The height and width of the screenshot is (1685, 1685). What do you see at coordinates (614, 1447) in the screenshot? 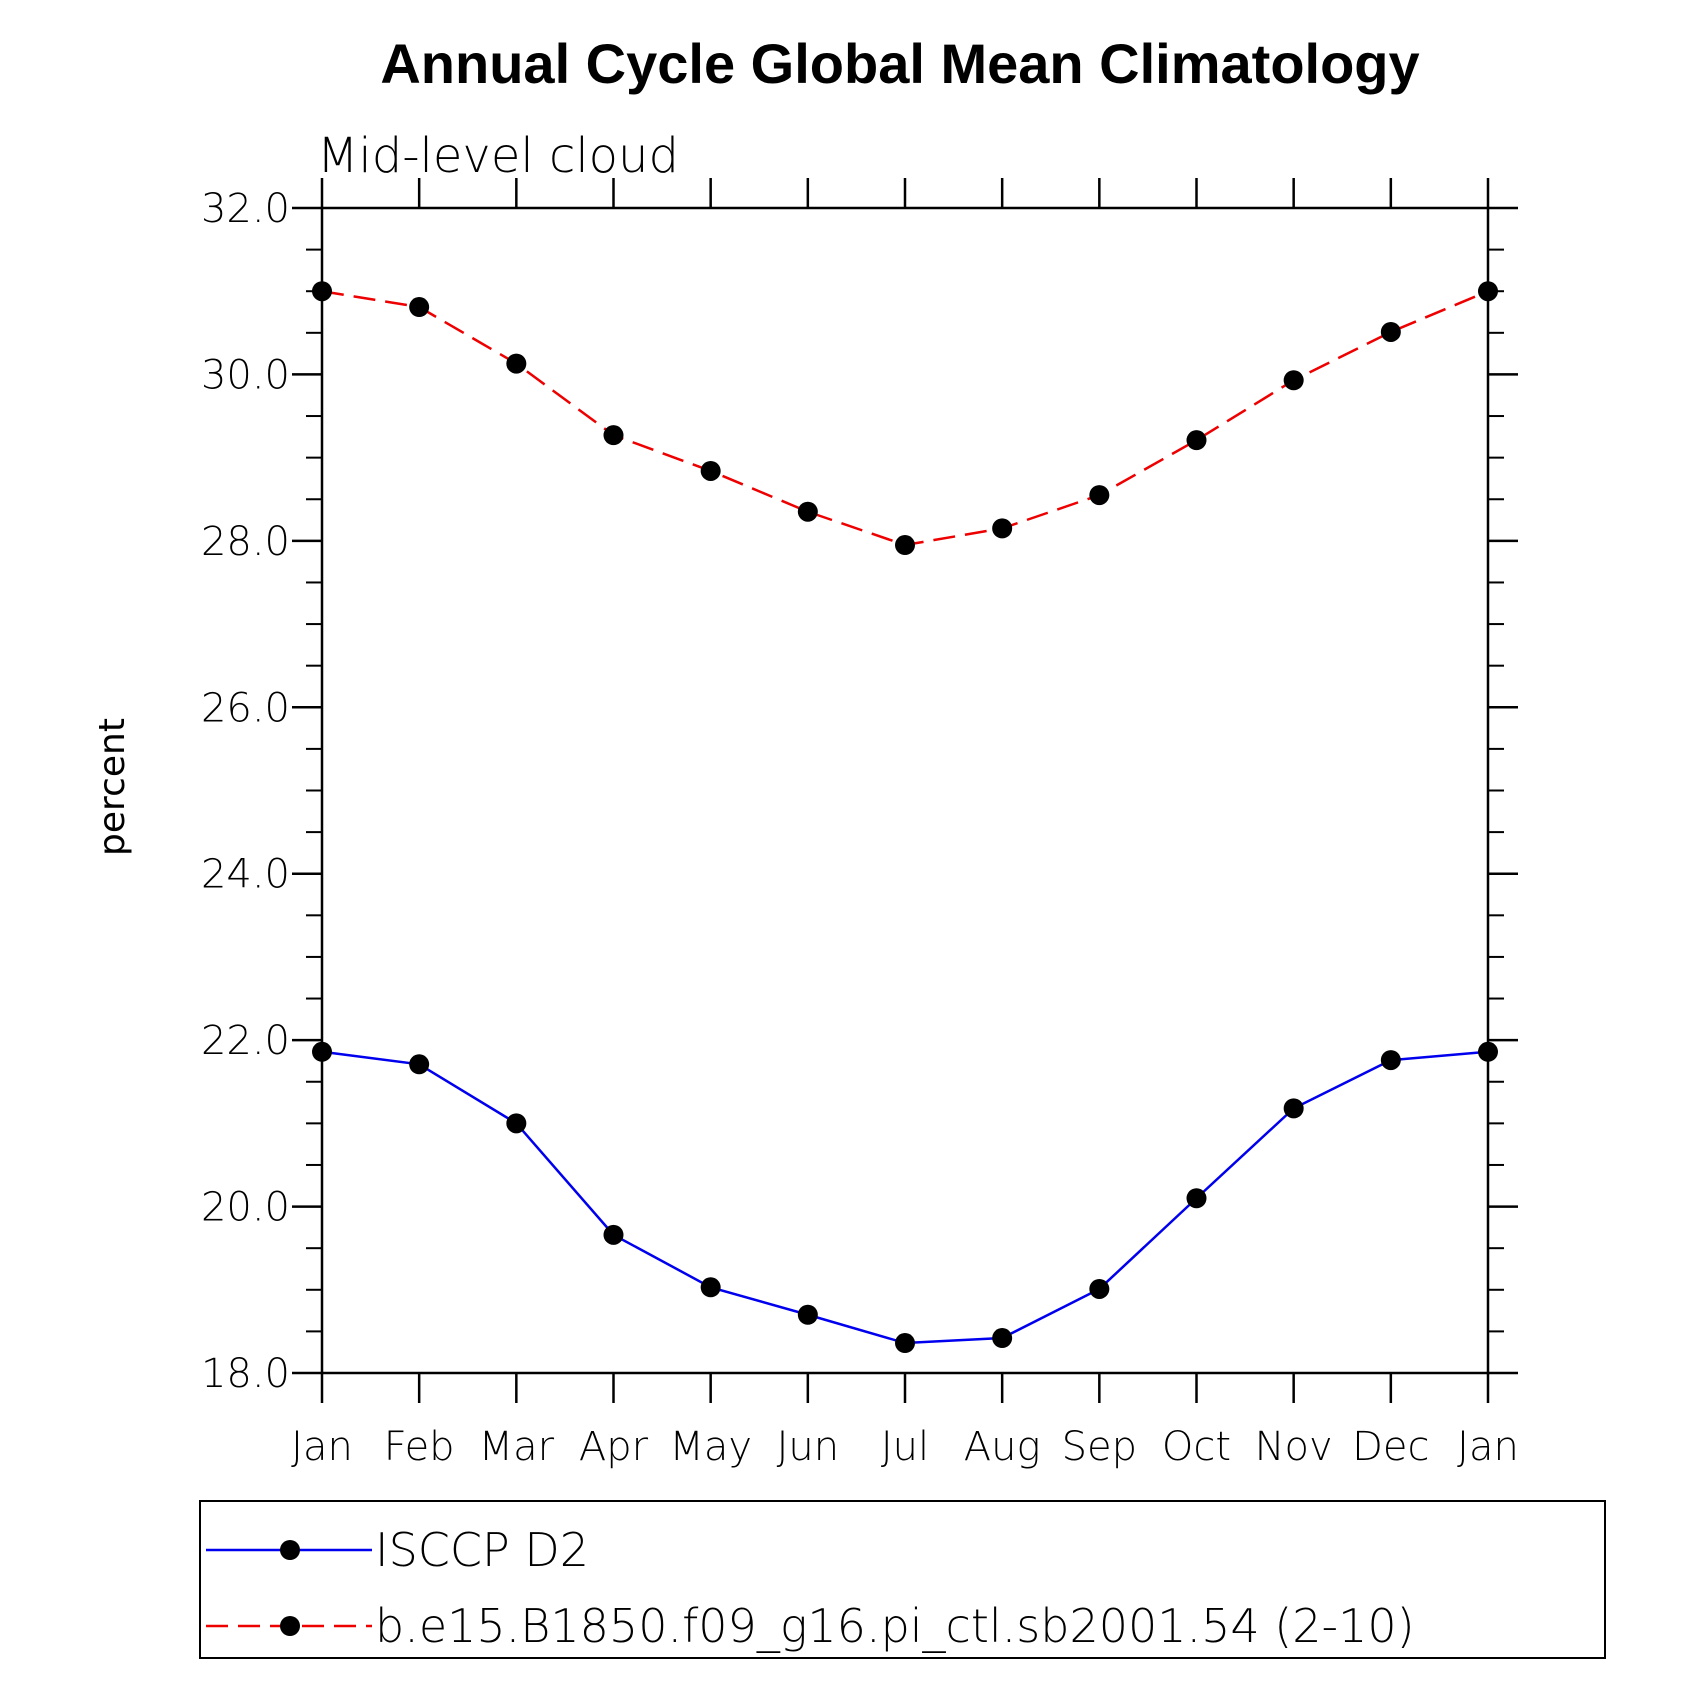
I see `x-tick-label: Apr` at bounding box center [614, 1447].